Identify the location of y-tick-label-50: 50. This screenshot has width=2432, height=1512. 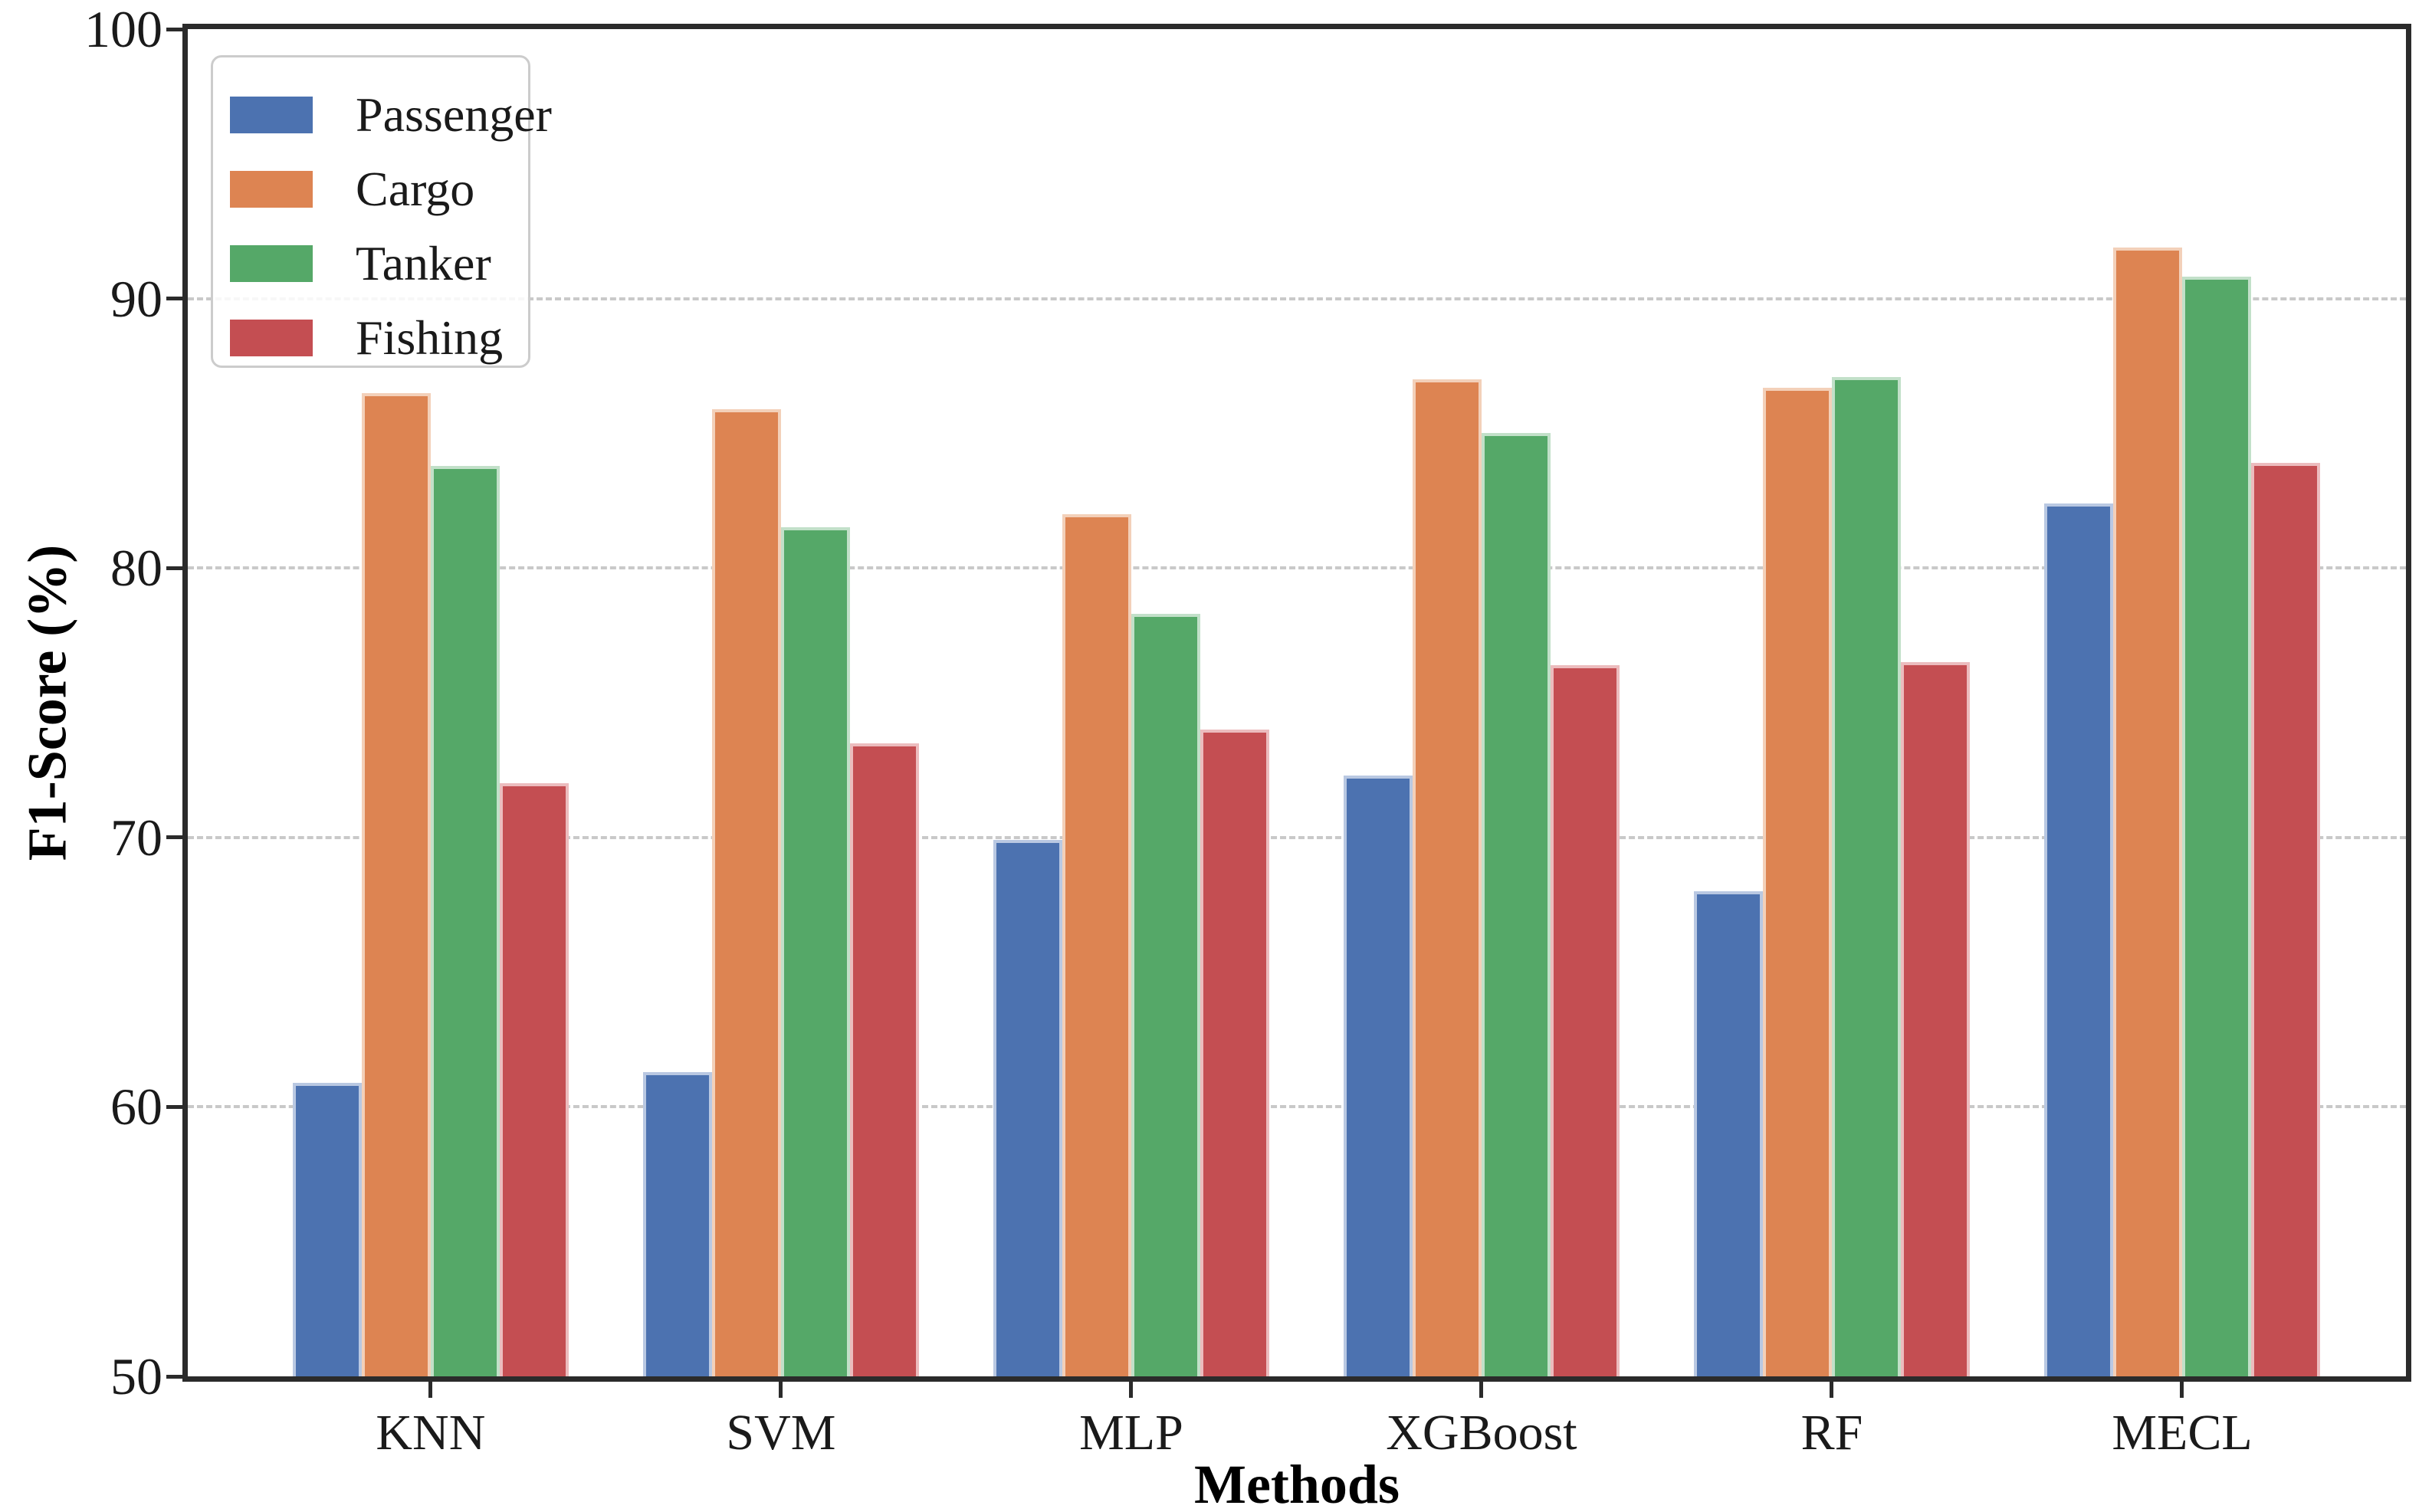
(136, 1376).